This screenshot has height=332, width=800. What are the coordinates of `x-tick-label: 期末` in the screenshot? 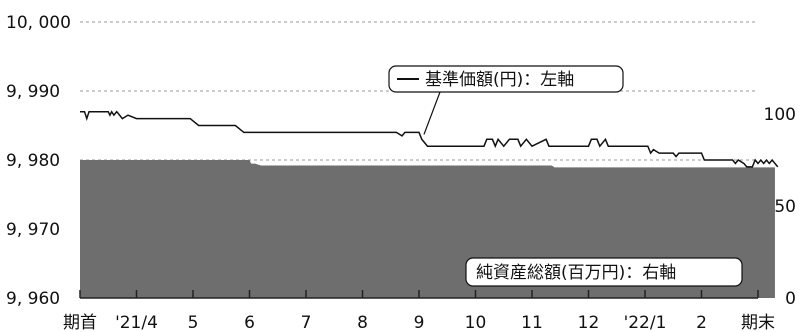 It's located at (758, 322).